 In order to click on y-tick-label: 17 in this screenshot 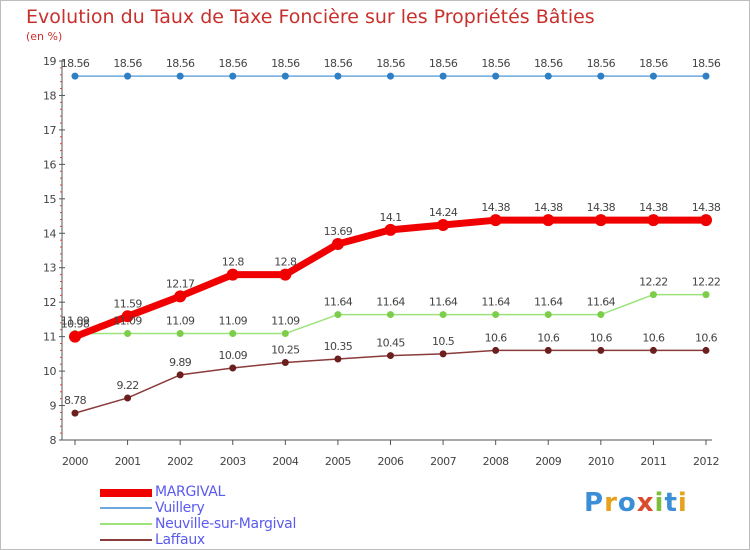, I will do `click(49, 130)`.